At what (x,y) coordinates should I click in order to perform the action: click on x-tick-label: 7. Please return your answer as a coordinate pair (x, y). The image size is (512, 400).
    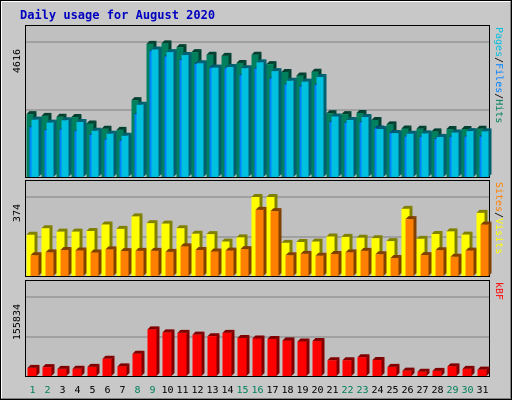
    Looking at the image, I should click on (122, 390).